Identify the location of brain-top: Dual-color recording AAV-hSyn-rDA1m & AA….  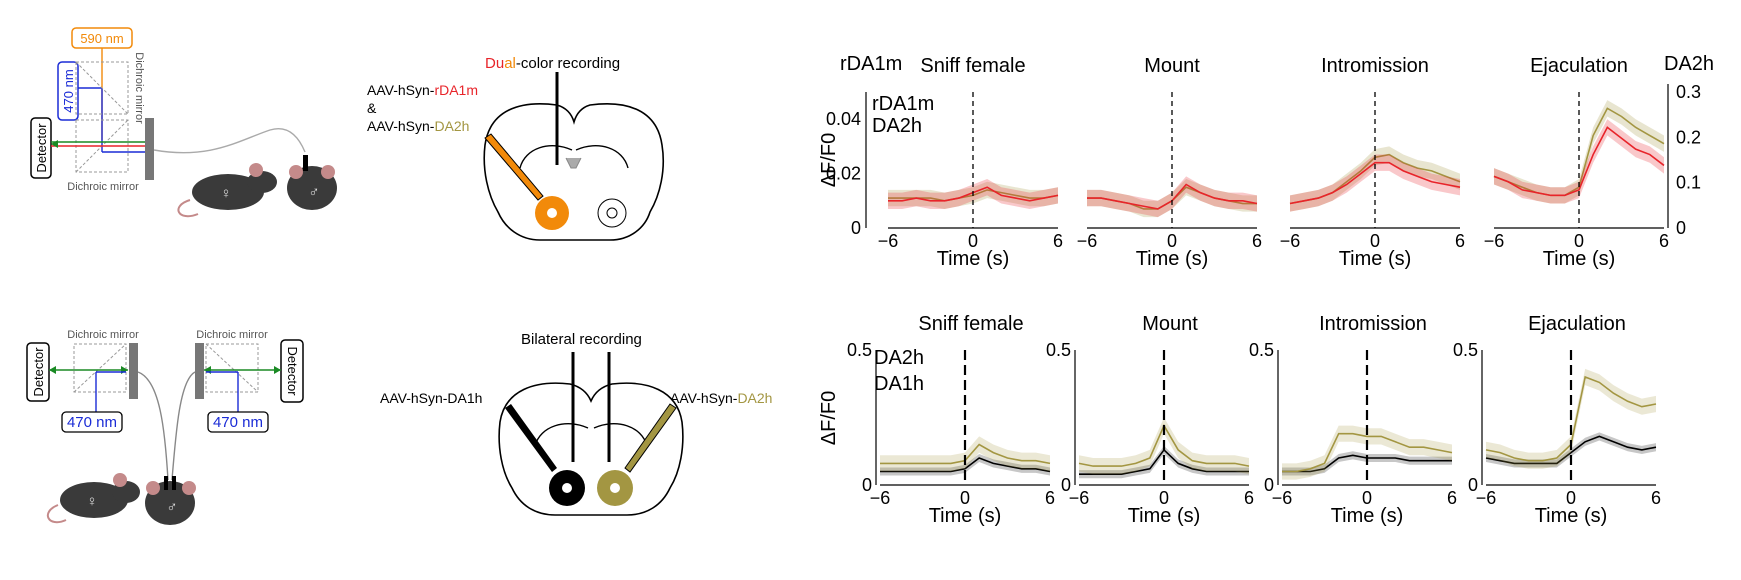
(516, 148).